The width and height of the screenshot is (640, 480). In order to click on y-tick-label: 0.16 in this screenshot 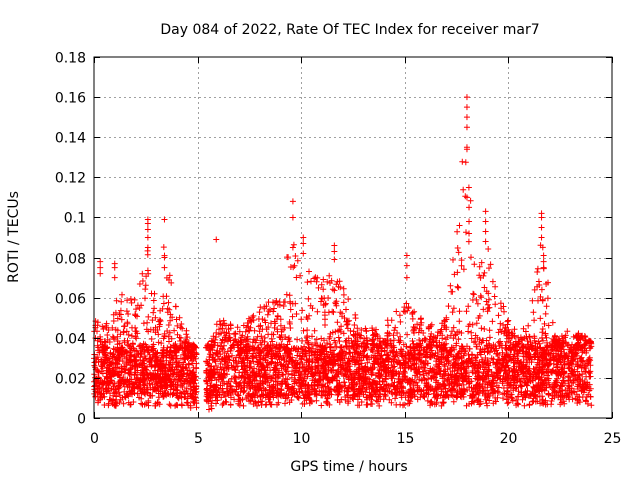, I will do `click(70, 99)`.